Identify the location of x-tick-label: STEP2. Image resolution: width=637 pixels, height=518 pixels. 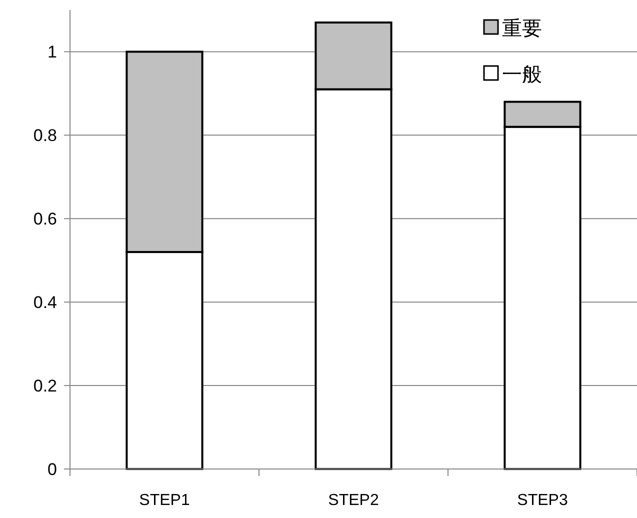
(353, 500).